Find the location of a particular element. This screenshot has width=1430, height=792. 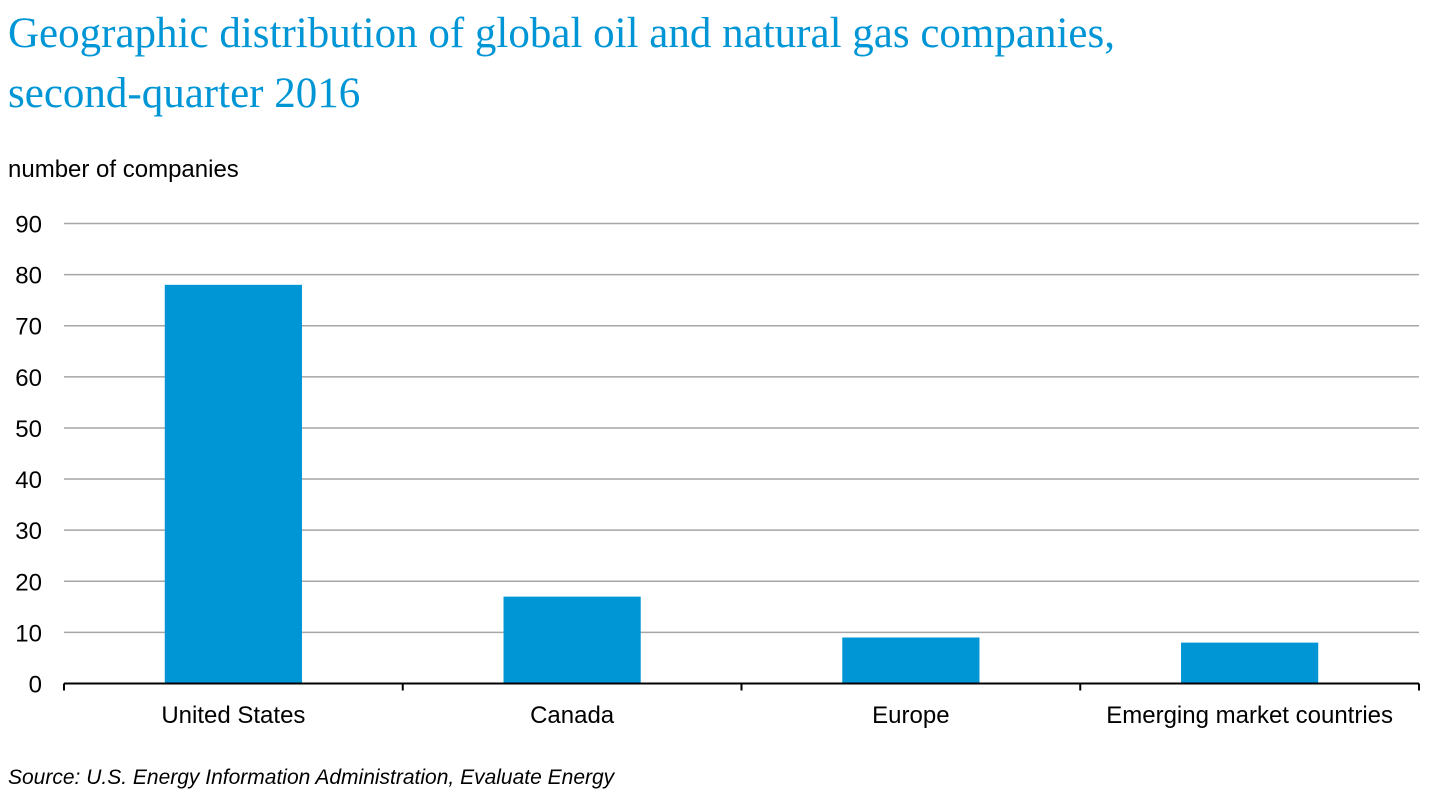

x-tick-label: United States is located at coordinates (233, 715).